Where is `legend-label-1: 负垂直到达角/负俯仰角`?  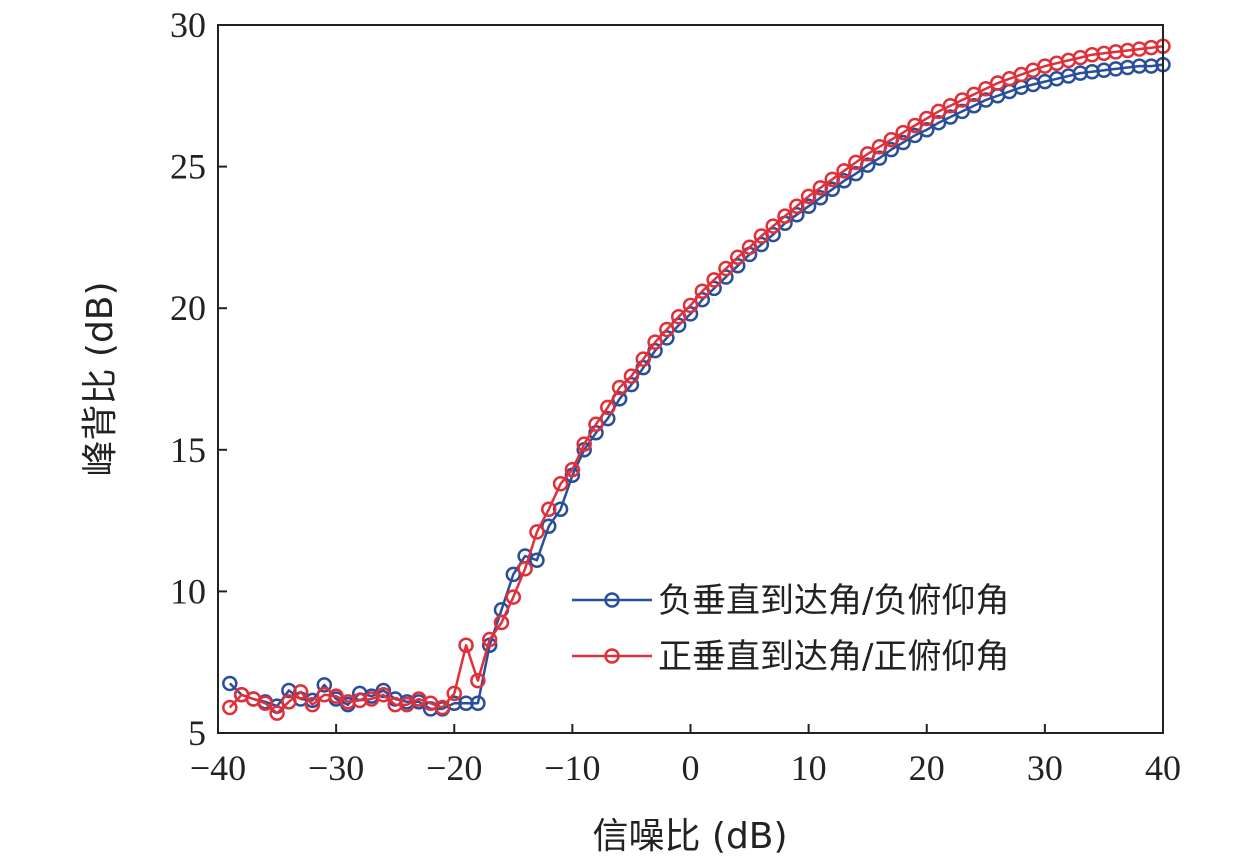
legend-label-1: 负垂直到达角/负俯仰角 is located at coordinates (833, 601).